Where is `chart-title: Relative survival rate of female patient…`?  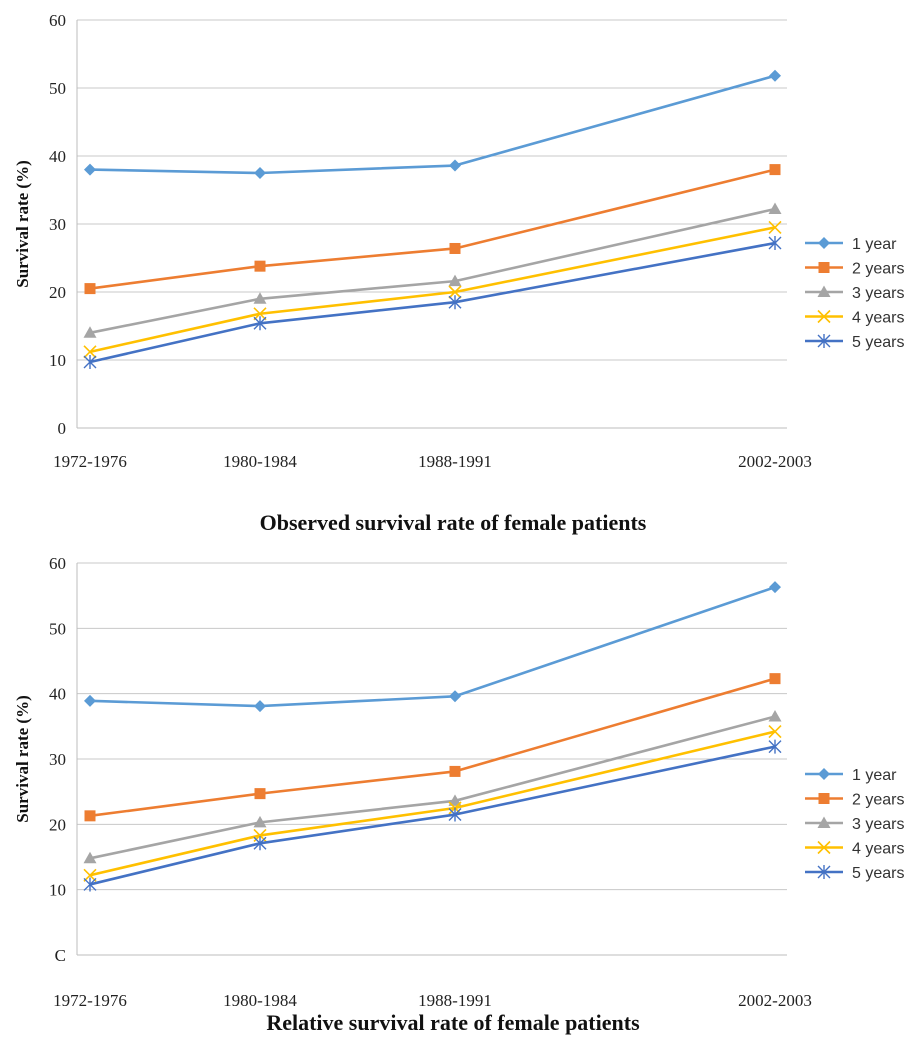
chart-title: Relative survival rate of female patient… is located at coordinates (453, 1022).